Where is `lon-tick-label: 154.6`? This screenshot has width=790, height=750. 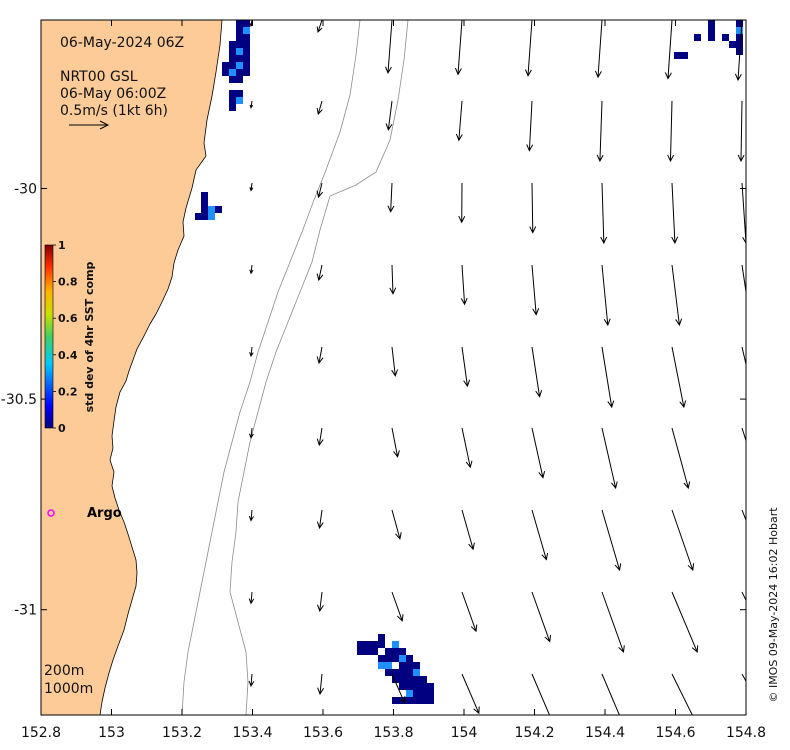 lon-tick-label: 154.6 is located at coordinates (675, 733).